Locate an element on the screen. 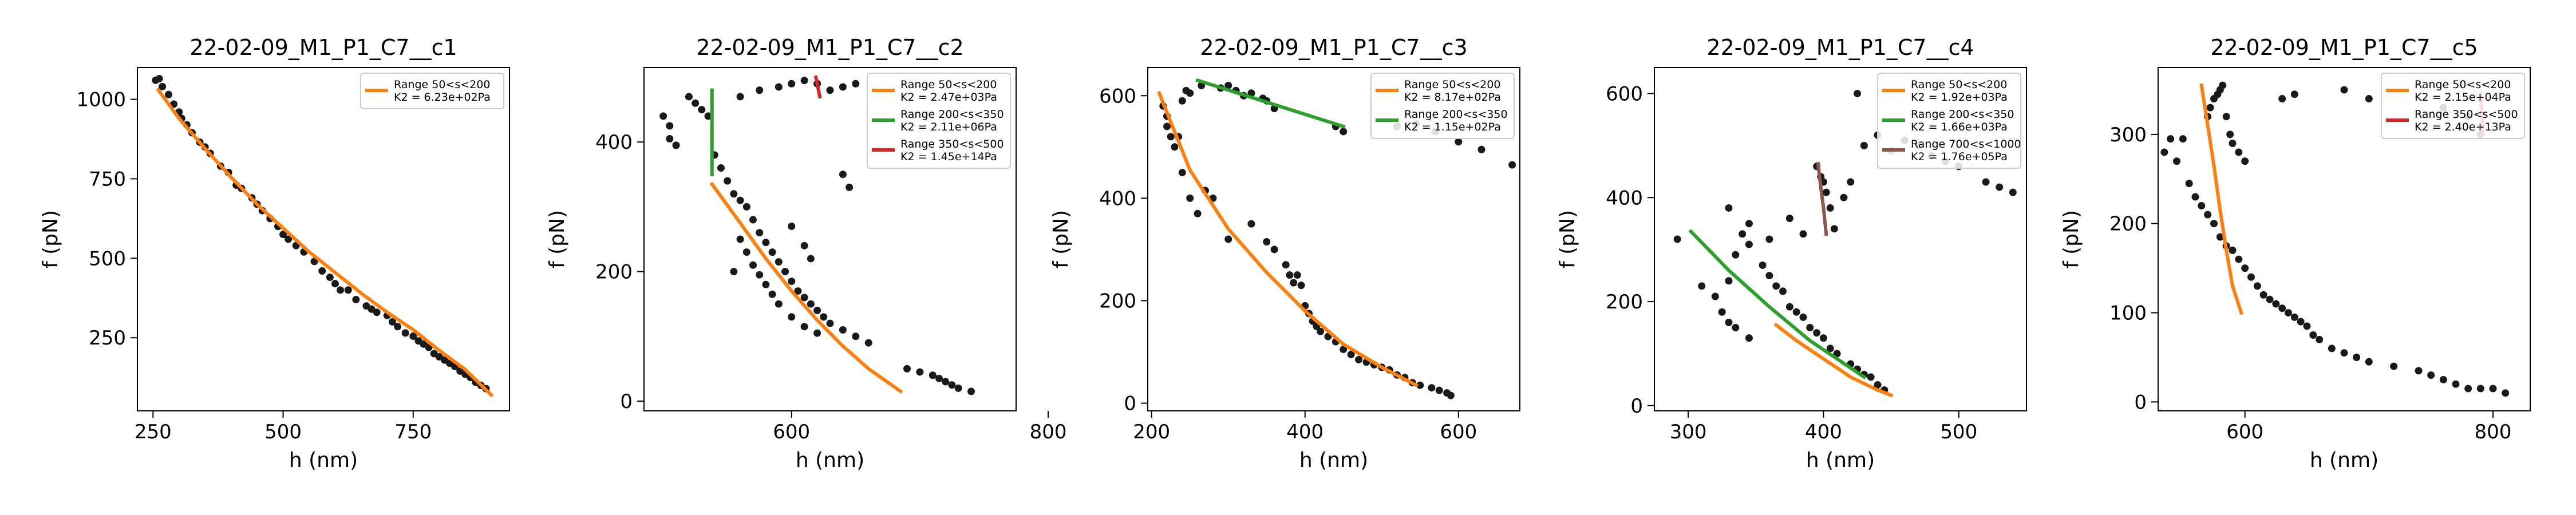 The height and width of the screenshot is (515, 2576). legend-range-label: Range 350<s<500 is located at coordinates (2466, 114).